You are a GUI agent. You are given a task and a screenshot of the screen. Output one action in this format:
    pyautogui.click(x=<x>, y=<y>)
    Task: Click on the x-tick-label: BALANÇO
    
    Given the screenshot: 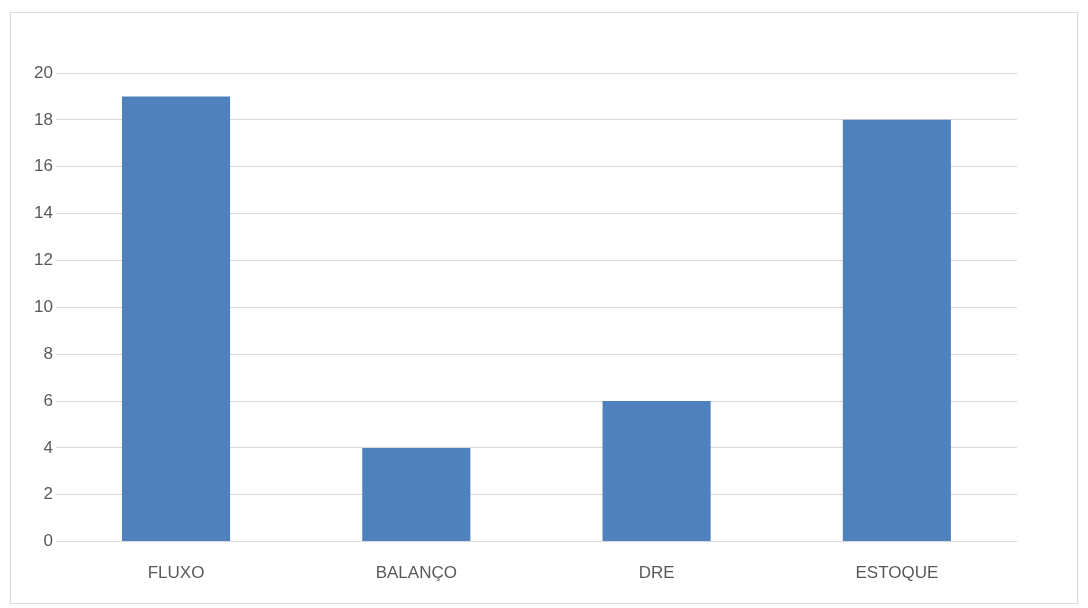 What is the action you would take?
    pyautogui.click(x=416, y=573)
    